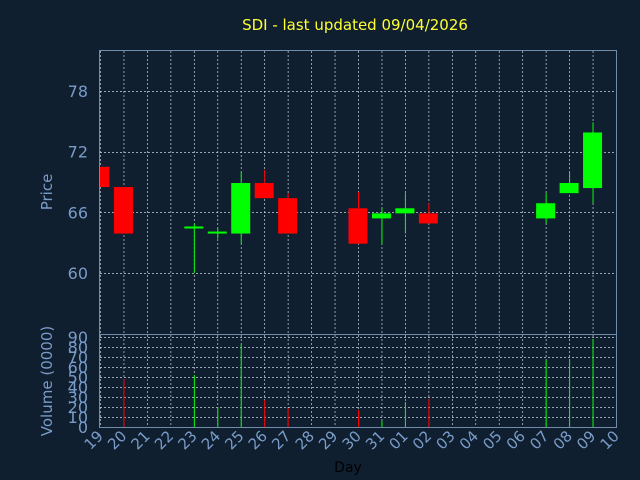  Describe the element at coordinates (469, 440) in the screenshot. I see `x-tick-label: 04` at that location.